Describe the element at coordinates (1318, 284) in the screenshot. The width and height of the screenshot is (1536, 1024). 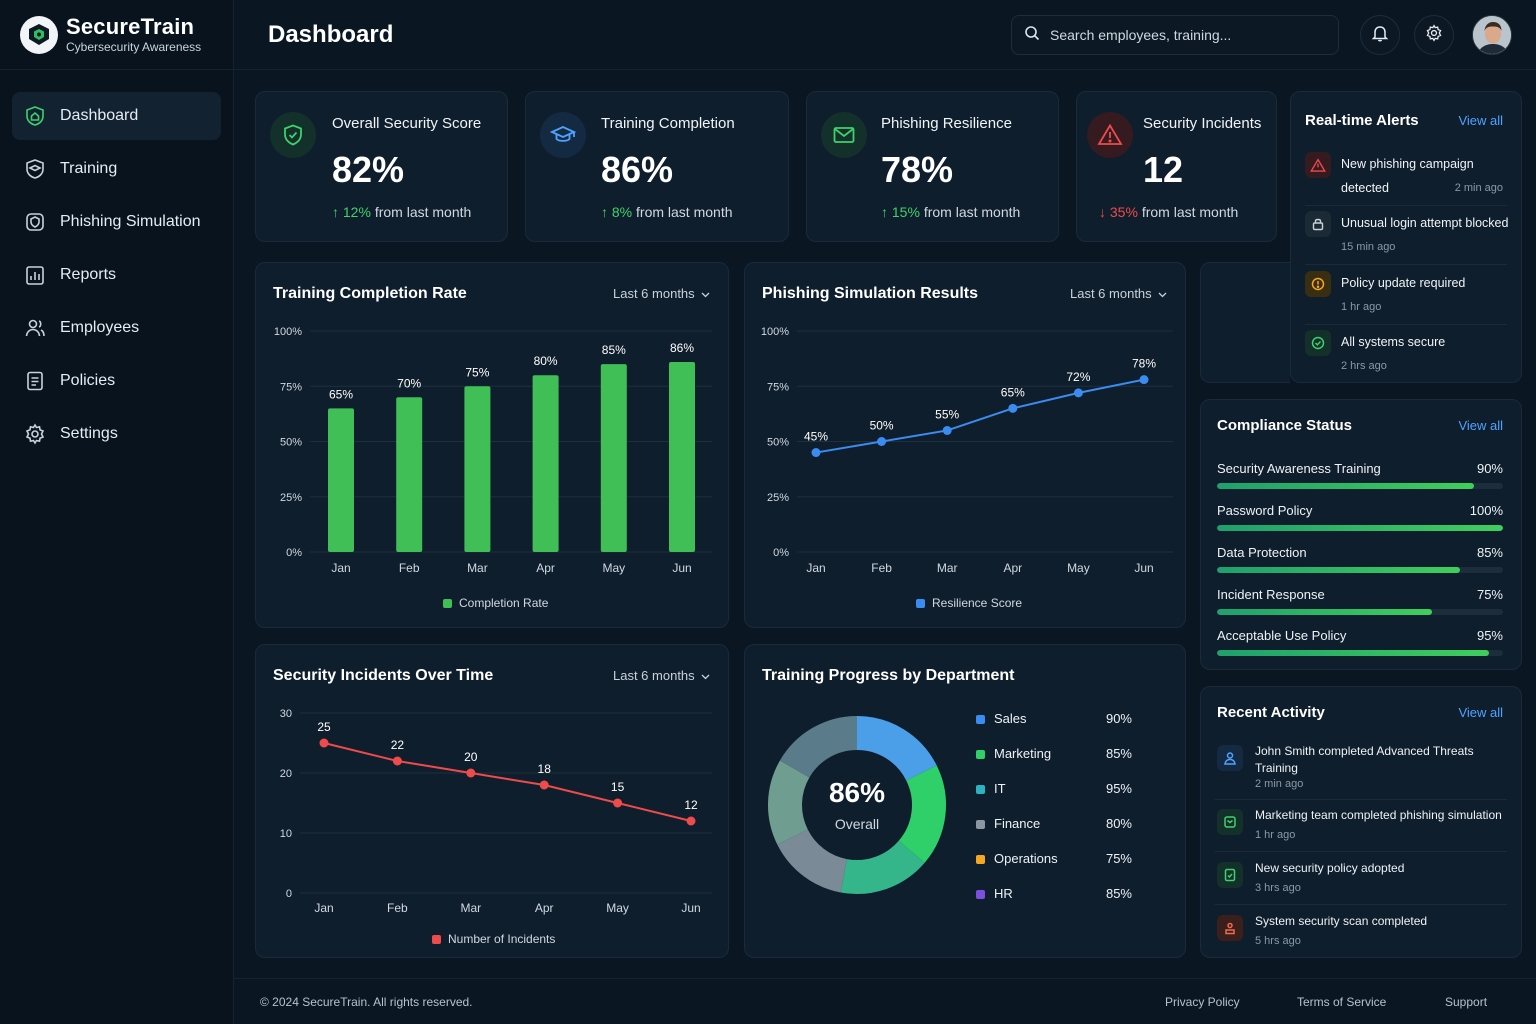
I see `alert-circle-icon` at that location.